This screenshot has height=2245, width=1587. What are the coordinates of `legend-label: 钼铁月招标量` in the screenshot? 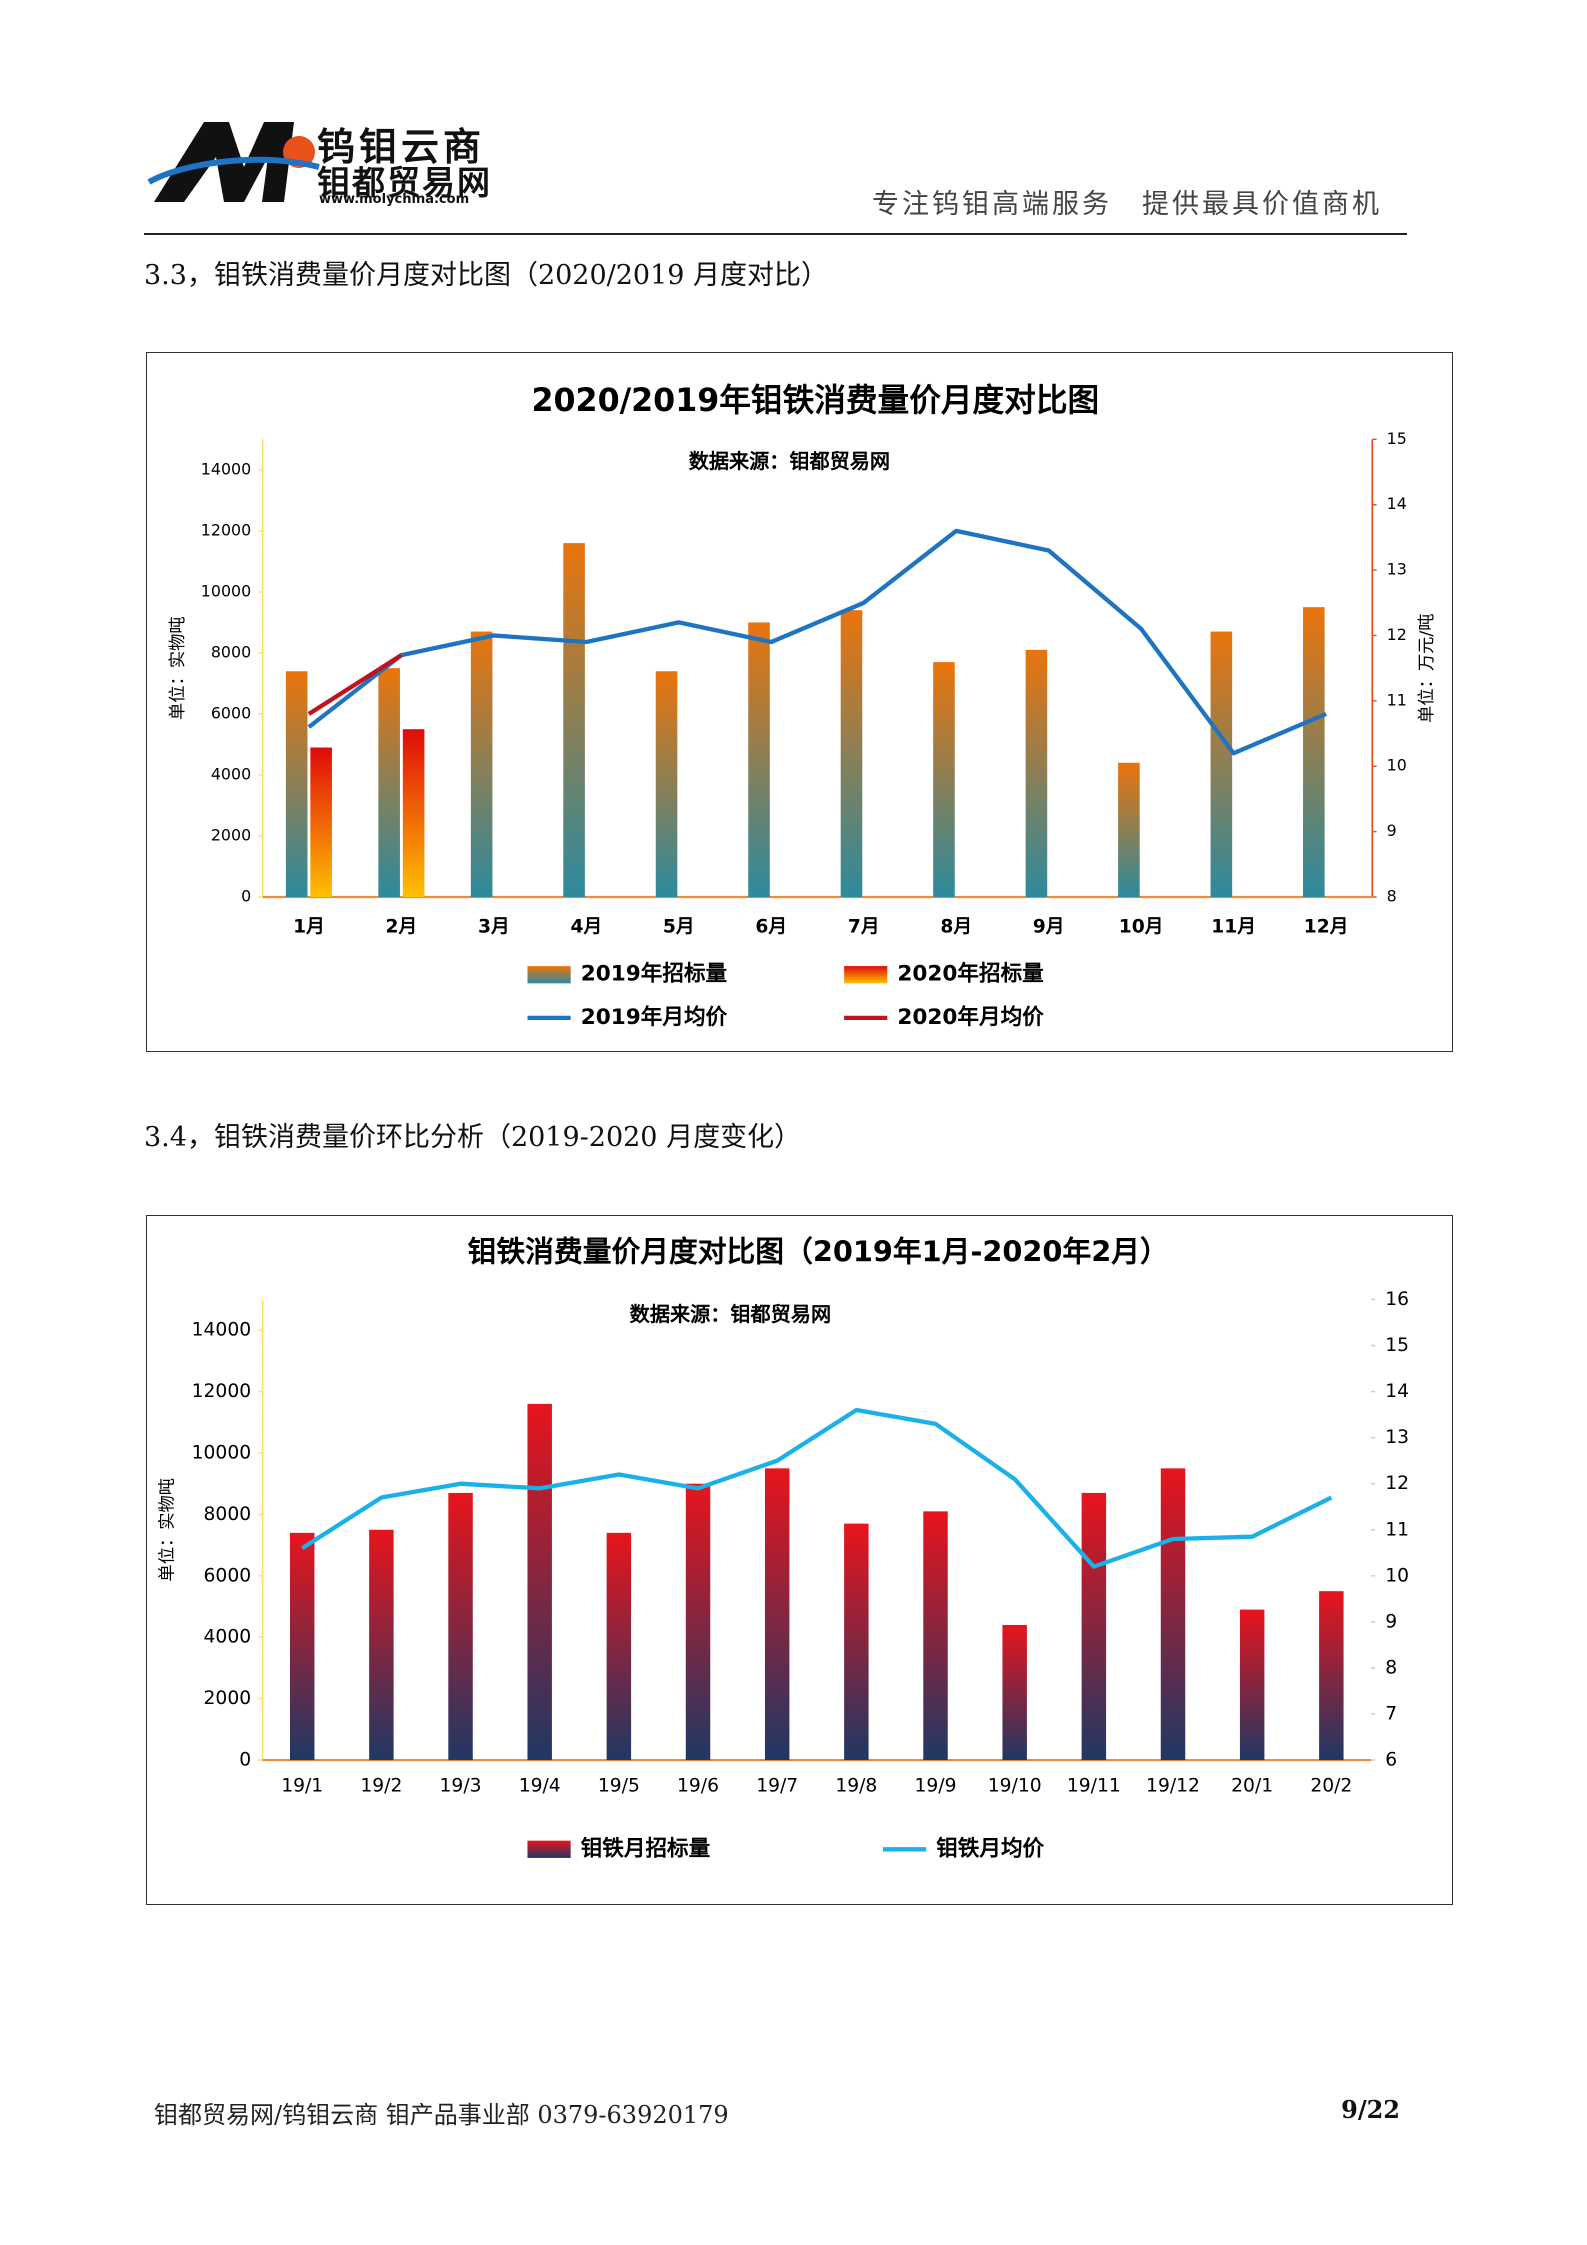 It's located at (645, 1848).